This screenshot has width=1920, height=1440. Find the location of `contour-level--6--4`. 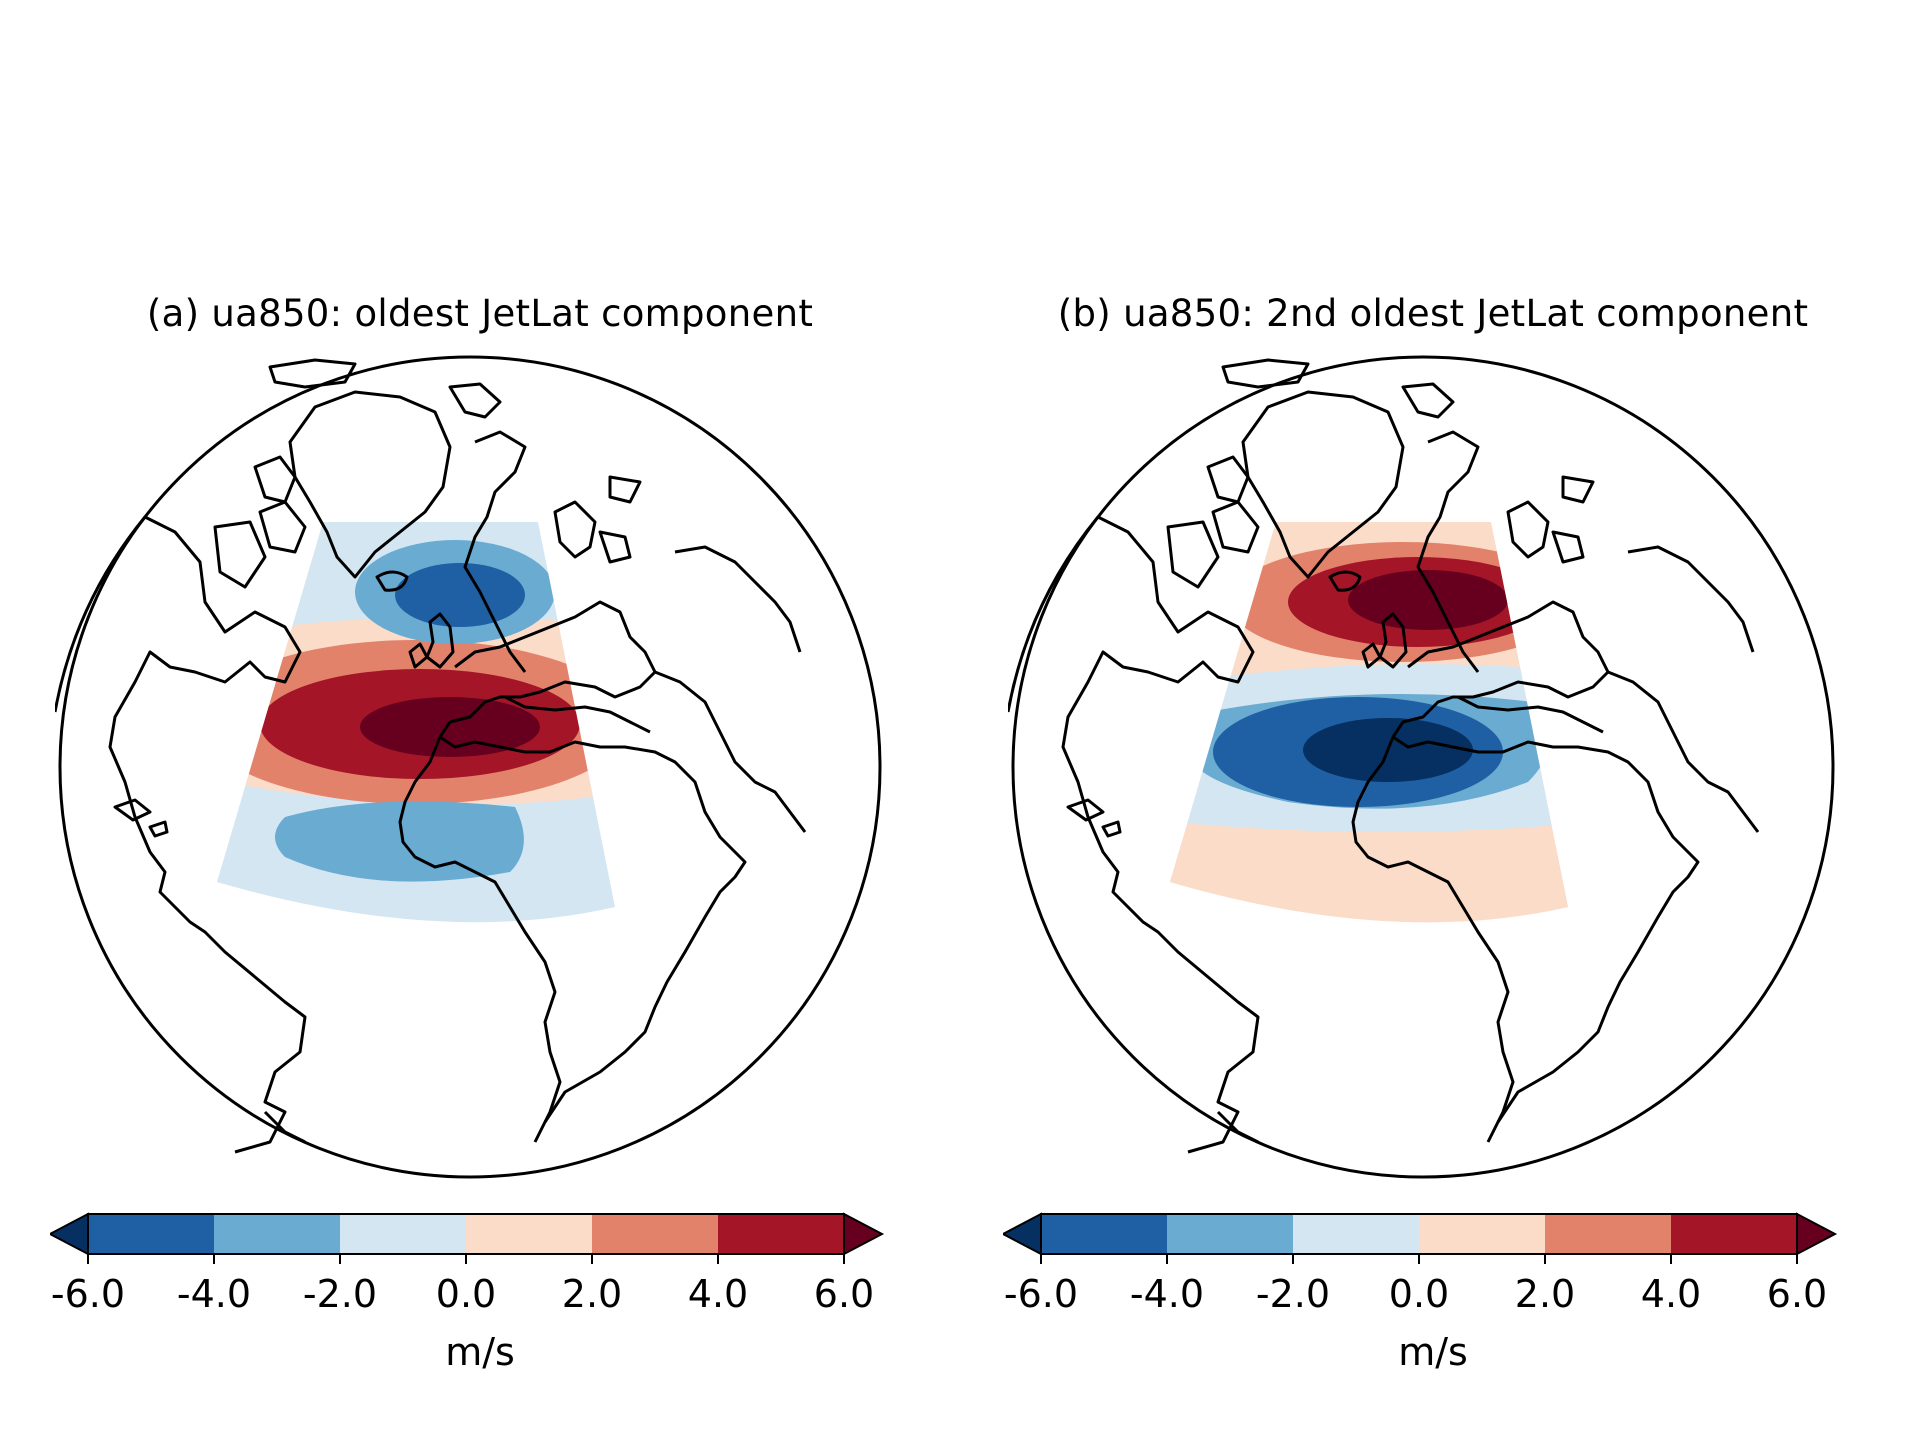

contour-level--6--4 is located at coordinates (460, 595).